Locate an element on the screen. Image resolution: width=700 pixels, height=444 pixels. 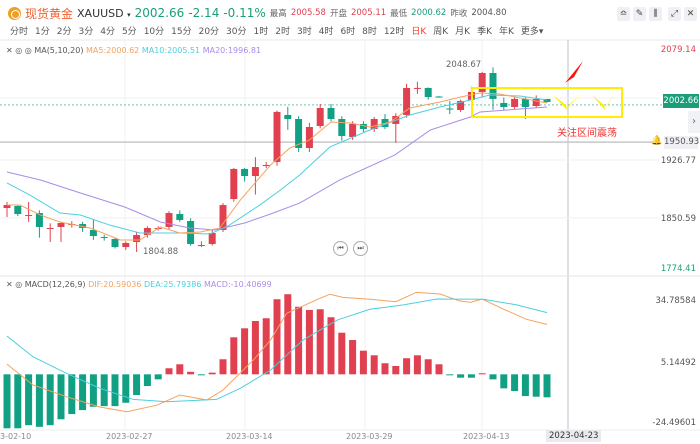
last-price: 2002.66 is located at coordinates (159, 13).